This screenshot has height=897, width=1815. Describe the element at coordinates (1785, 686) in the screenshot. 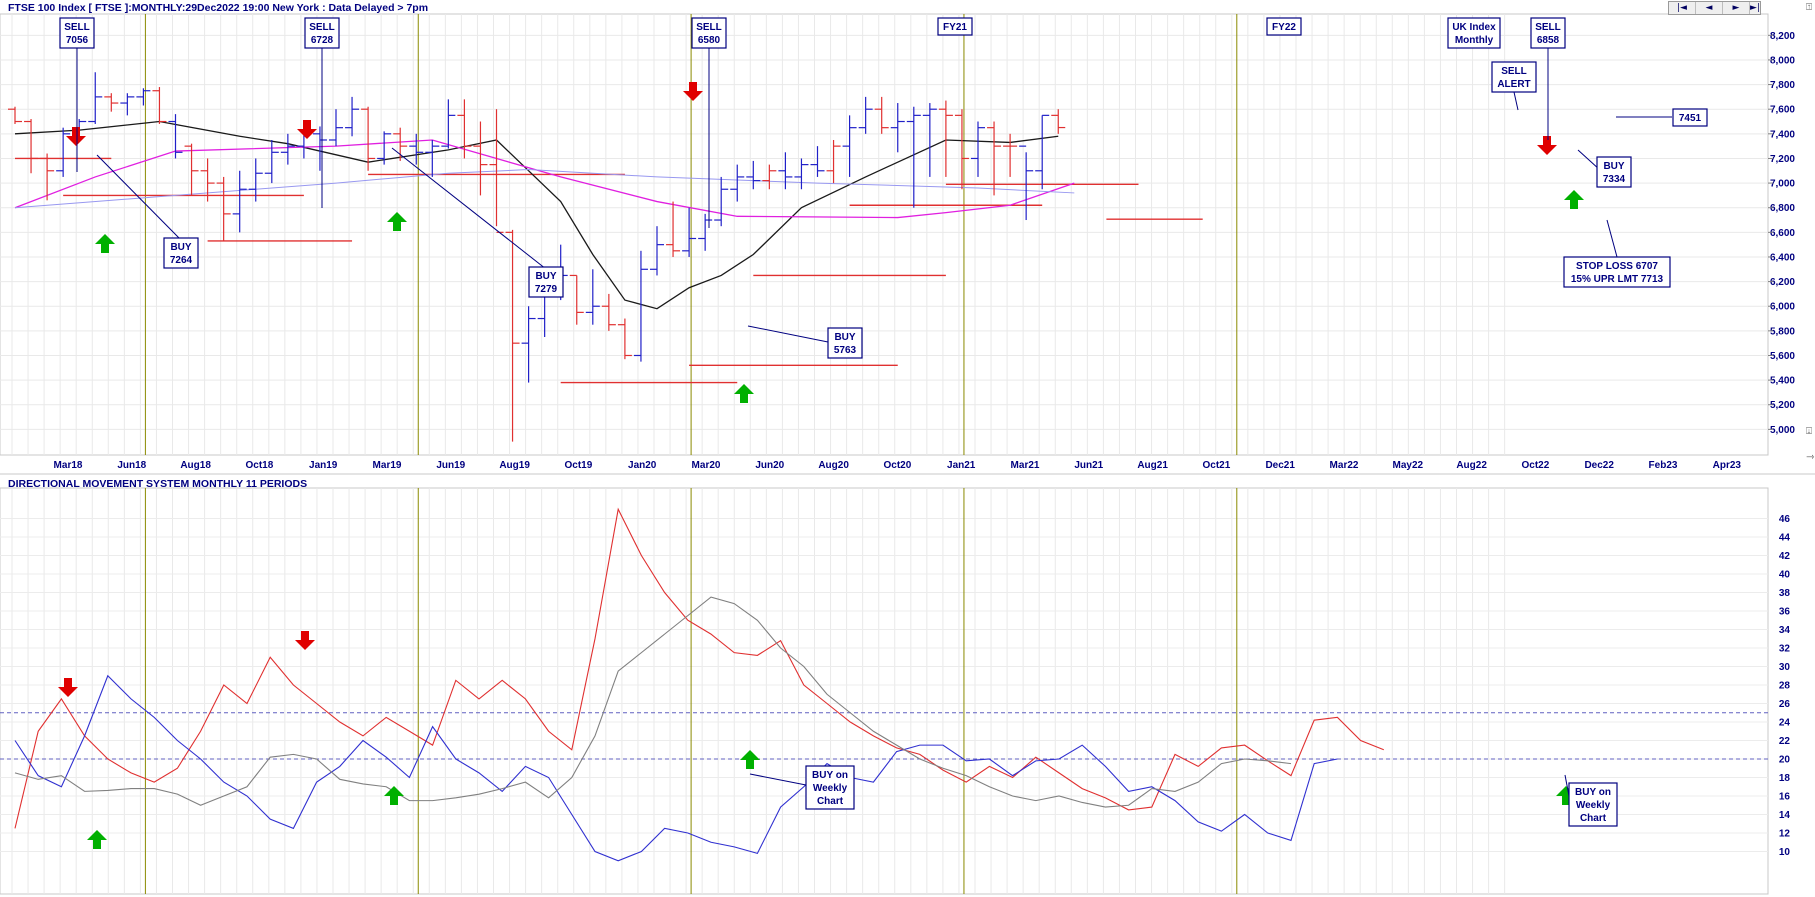

I see `dms-y-tick-label: 28` at that location.